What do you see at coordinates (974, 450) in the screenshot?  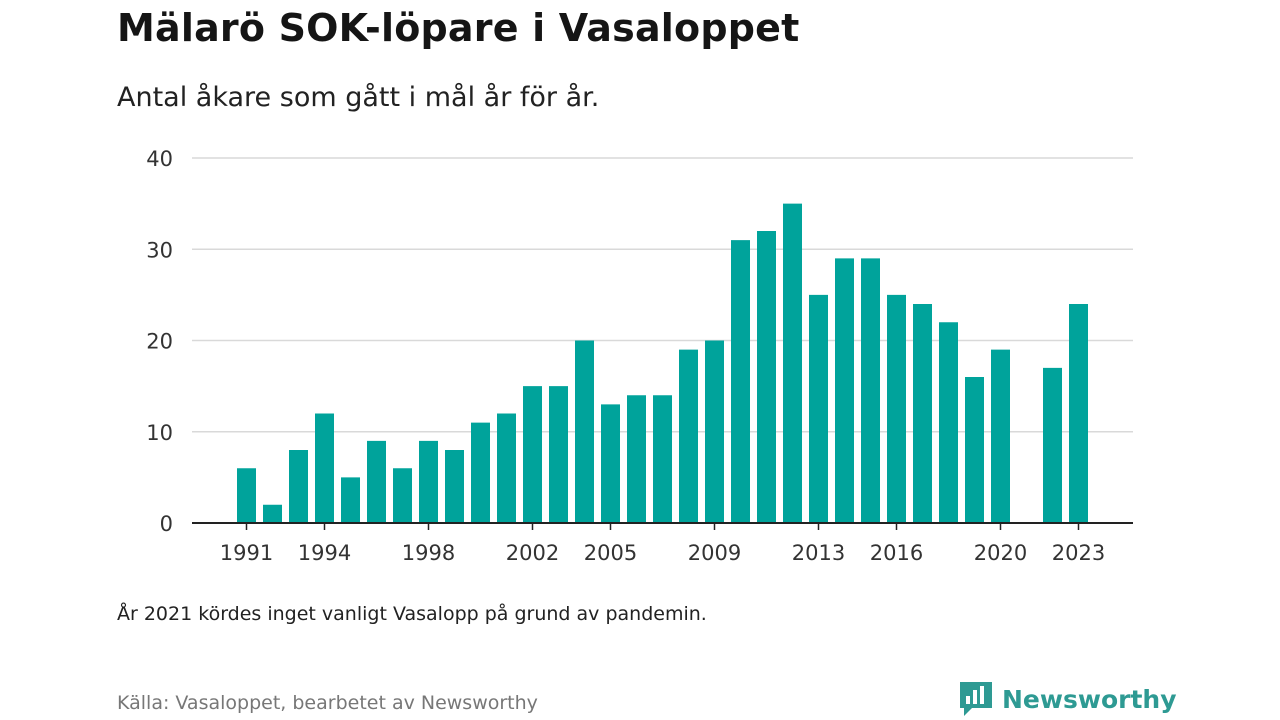 I see `bar-2019` at bounding box center [974, 450].